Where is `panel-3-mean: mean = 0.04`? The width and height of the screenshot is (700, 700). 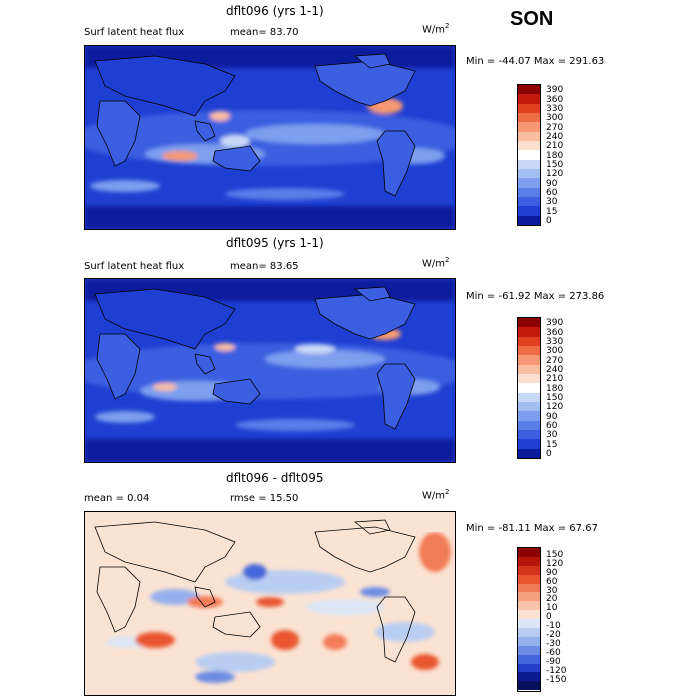
panel-3-mean: mean = 0.04 is located at coordinates (117, 498).